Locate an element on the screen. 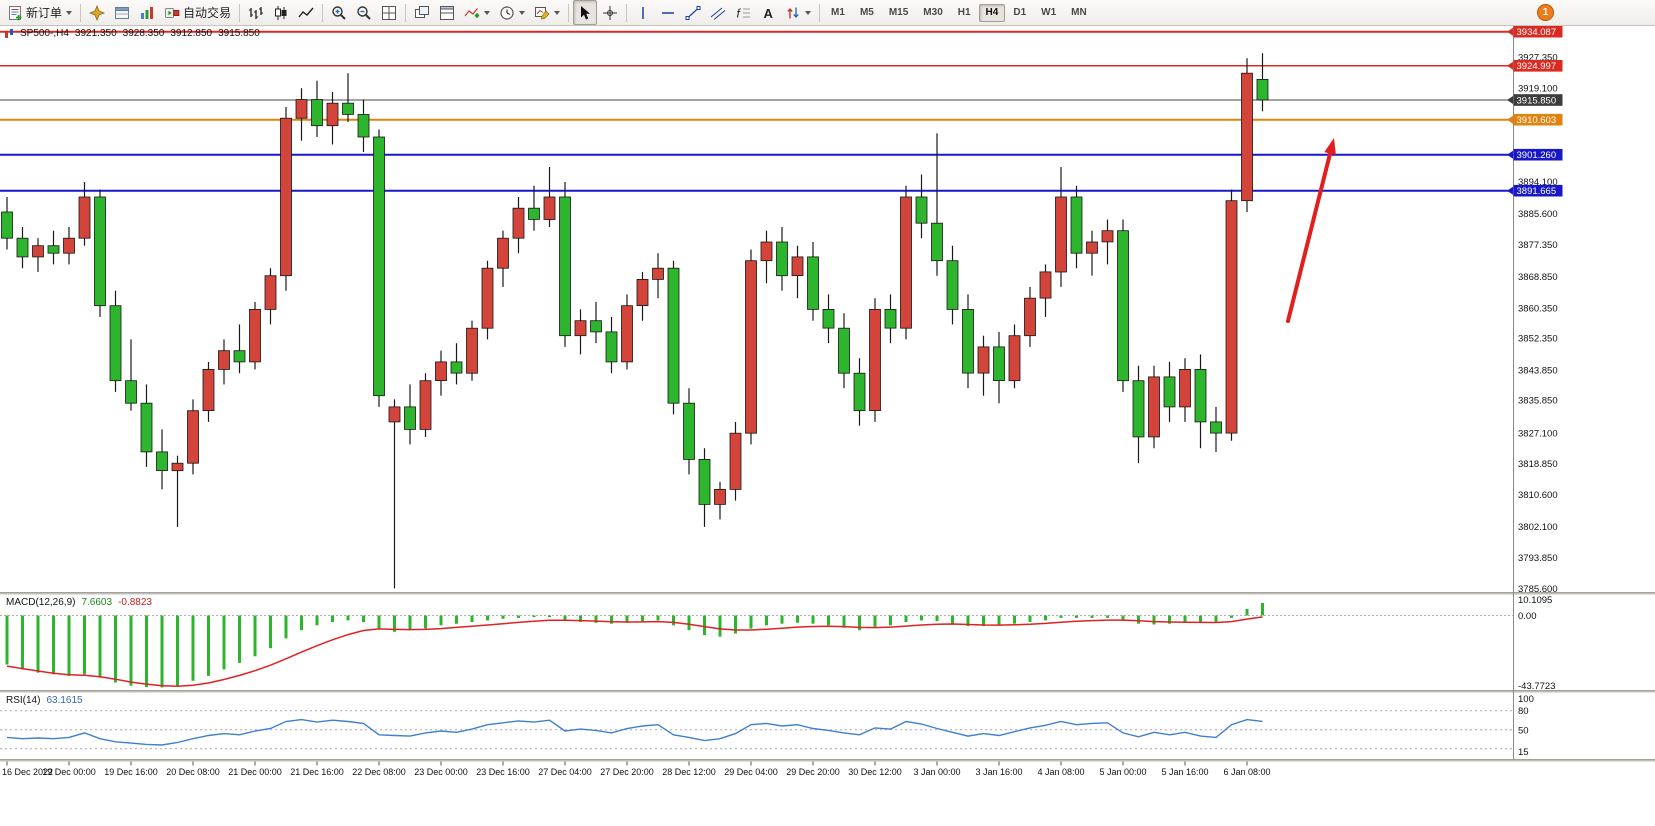 This screenshot has height=826, width=1655. arrows-button is located at coordinates (798, 12).